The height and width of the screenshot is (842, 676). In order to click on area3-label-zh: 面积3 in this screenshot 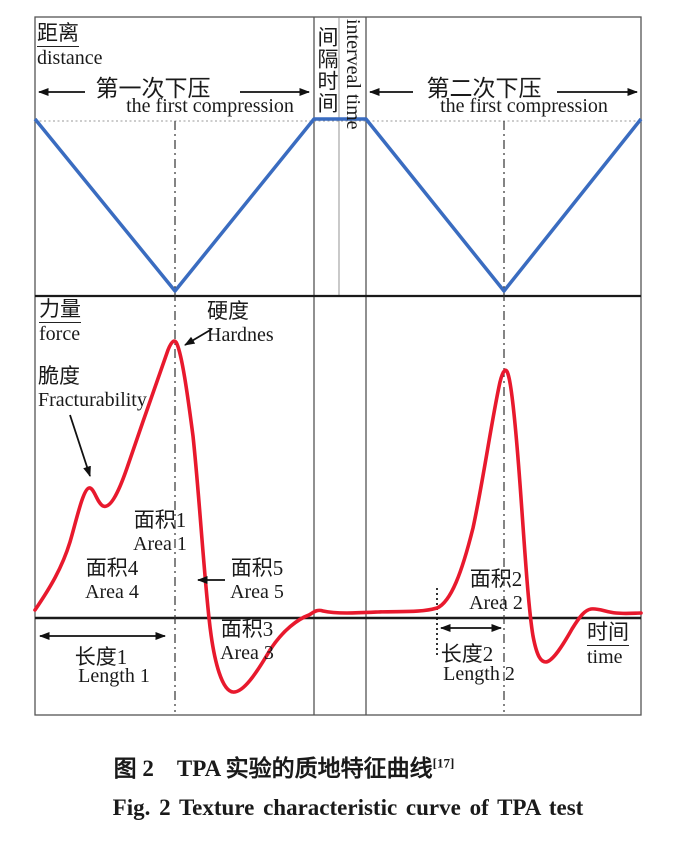, I will do `click(247, 629)`.